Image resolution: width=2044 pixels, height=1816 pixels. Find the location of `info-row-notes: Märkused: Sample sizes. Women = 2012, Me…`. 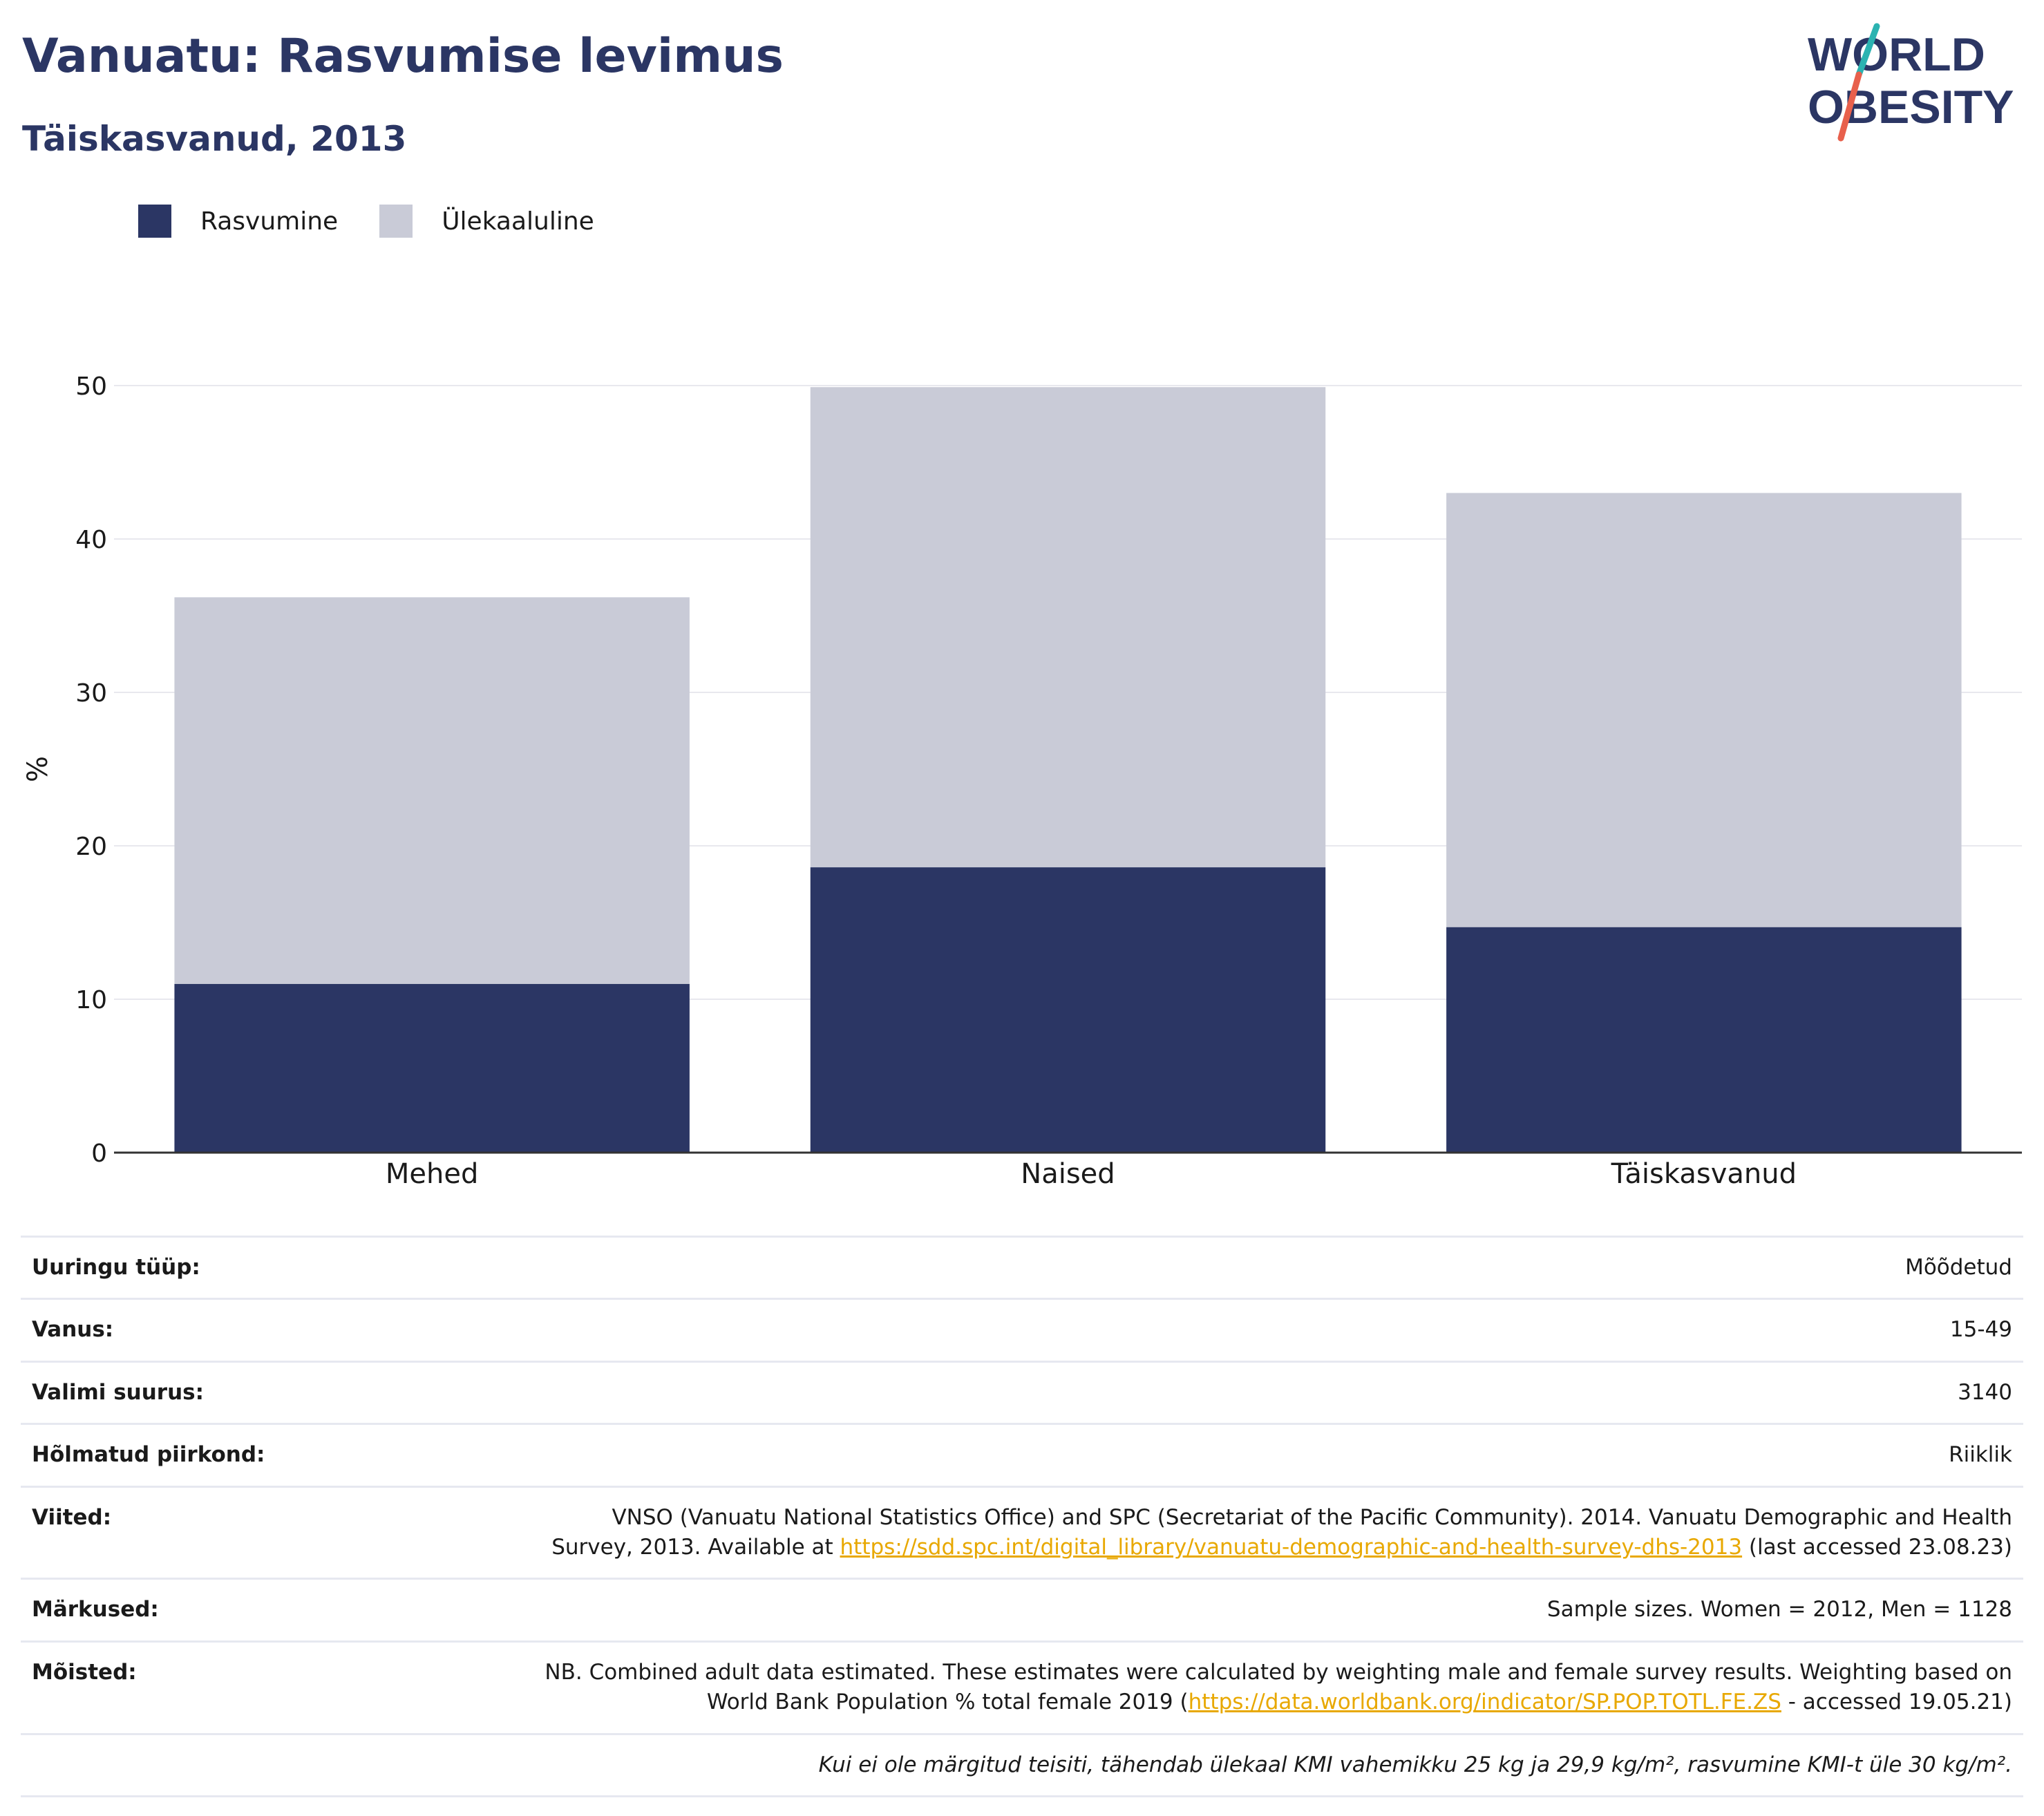

info-row-notes: Märkused: Sample sizes. Women = 2012, Me… is located at coordinates (1022, 1610).